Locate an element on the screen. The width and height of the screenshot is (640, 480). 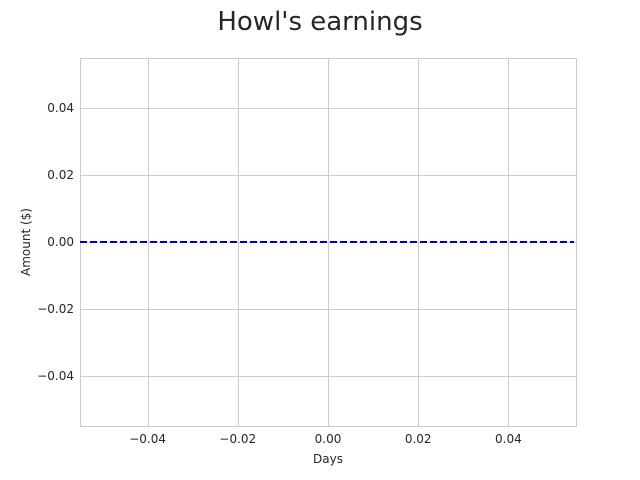
x-tick-labels: −0.04 −0.02 0.00 0.02 0.04 is located at coordinates (325, 439).